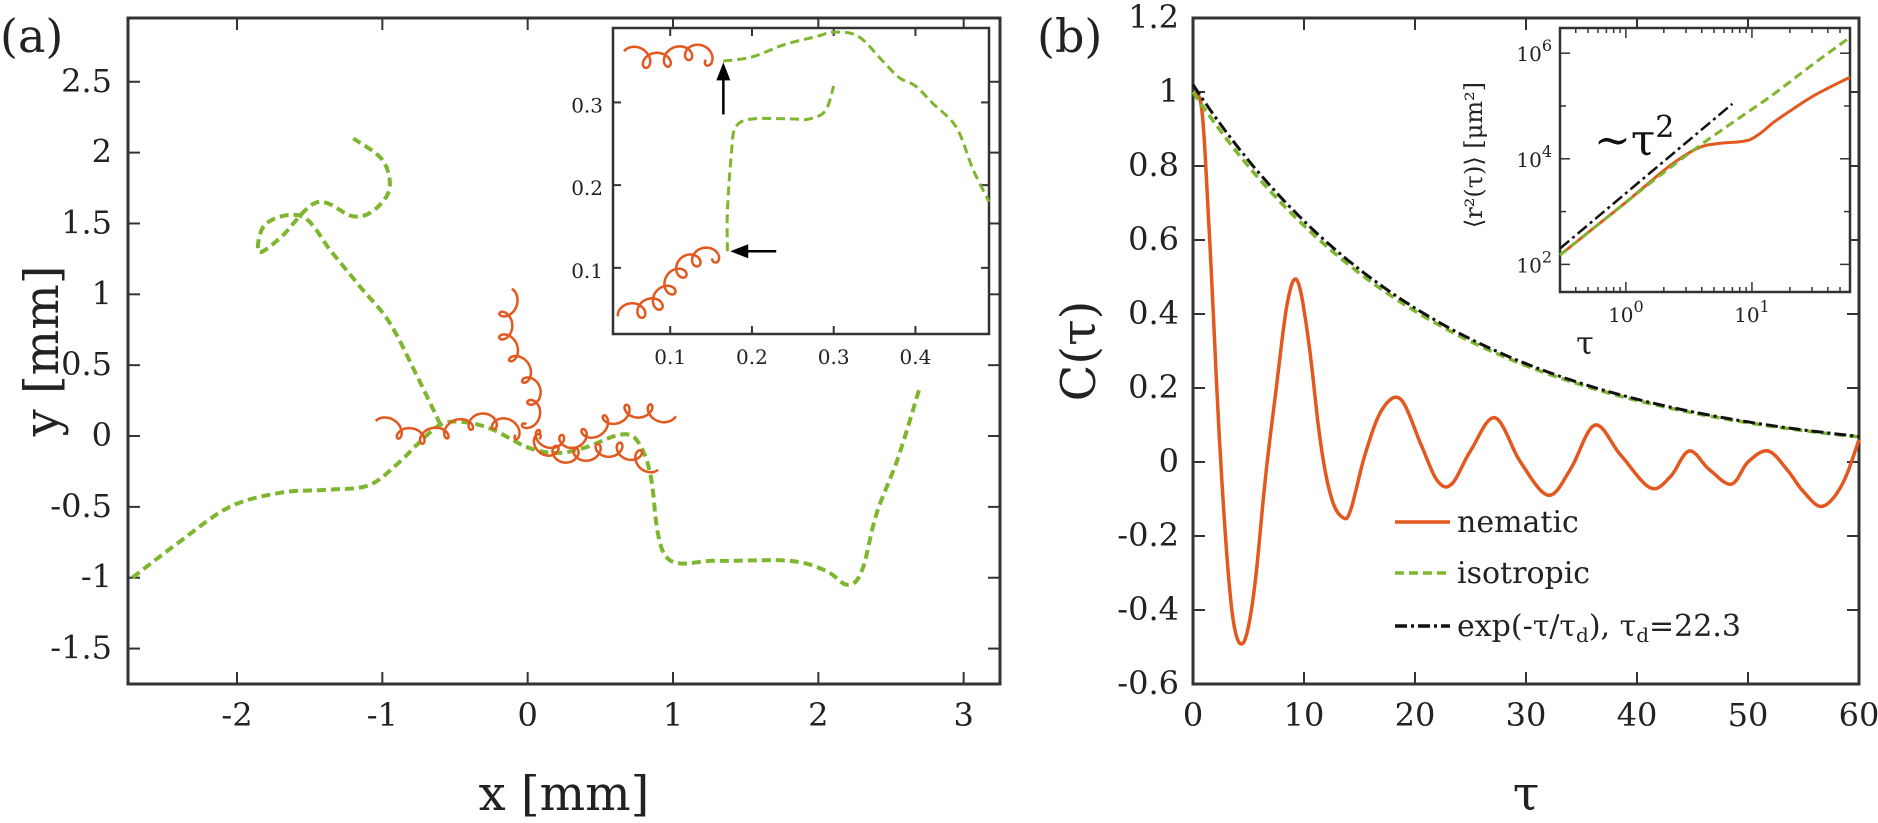 This screenshot has width=1878, height=823. Describe the element at coordinates (780, 168) in the screenshot. I see `panel-a-inset-series-isotropic` at that location.